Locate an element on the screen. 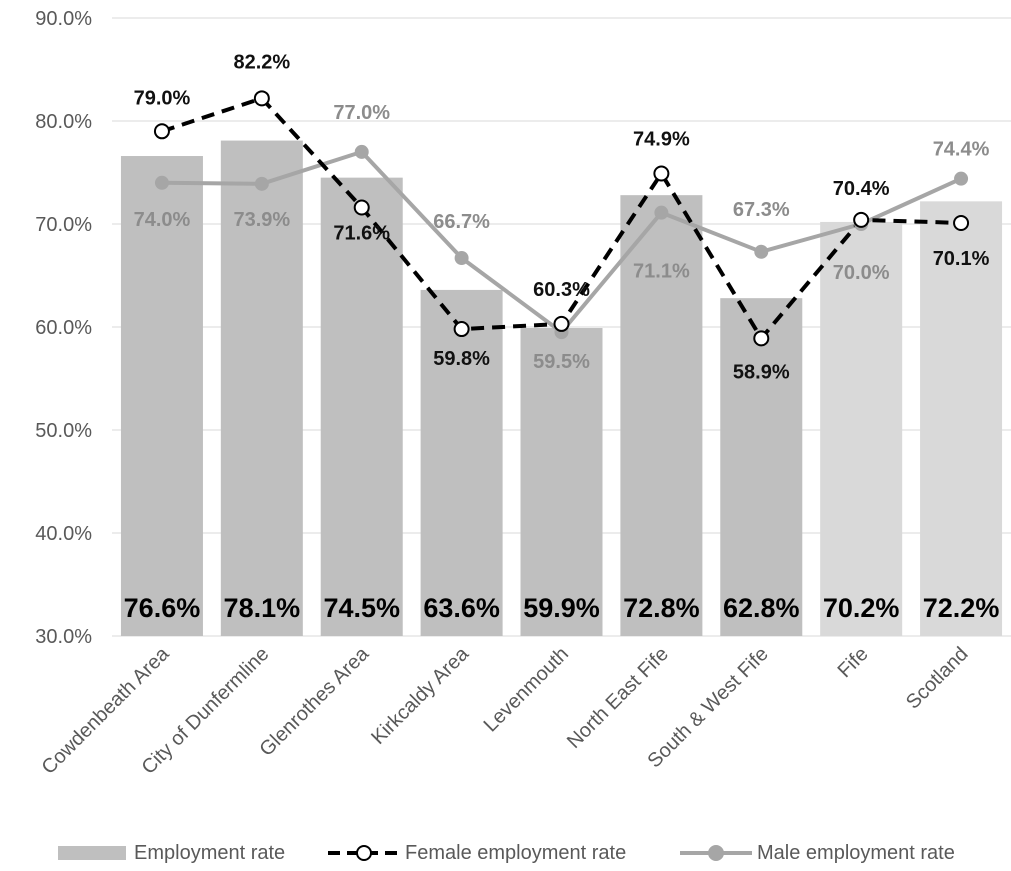 This screenshot has height=871, width=1011. male-data-label: 70.0% is located at coordinates (861, 273).